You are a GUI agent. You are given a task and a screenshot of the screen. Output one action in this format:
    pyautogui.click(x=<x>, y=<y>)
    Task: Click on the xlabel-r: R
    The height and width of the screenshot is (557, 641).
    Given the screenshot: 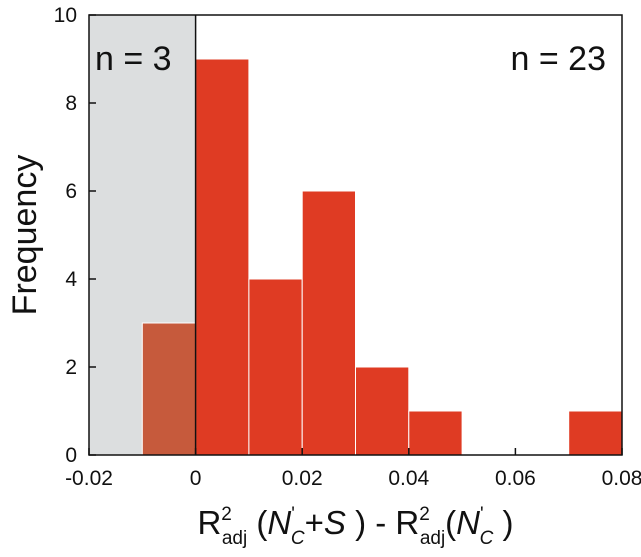 What is the action you would take?
    pyautogui.click(x=209, y=522)
    